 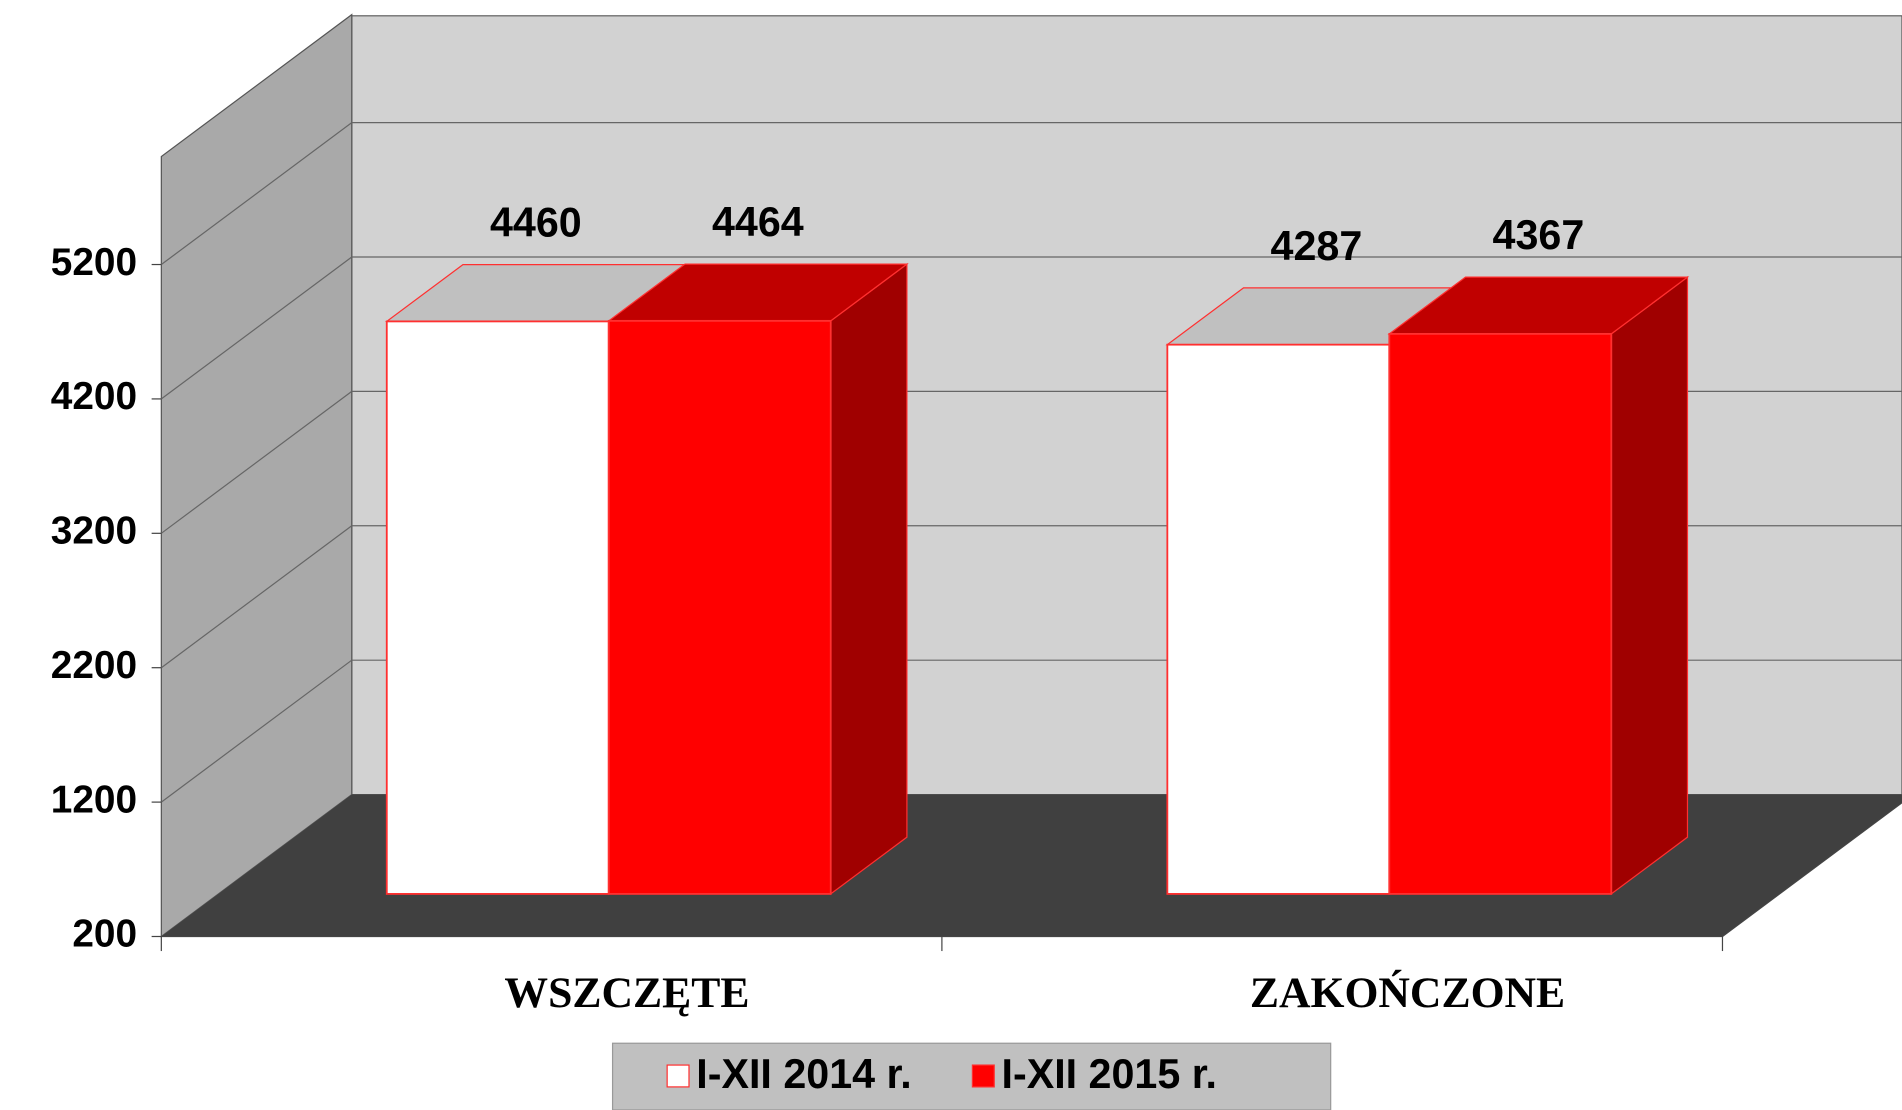 What do you see at coordinates (803, 1074) in the screenshot?
I see `legend-label: I-XII 2014 r.` at bounding box center [803, 1074].